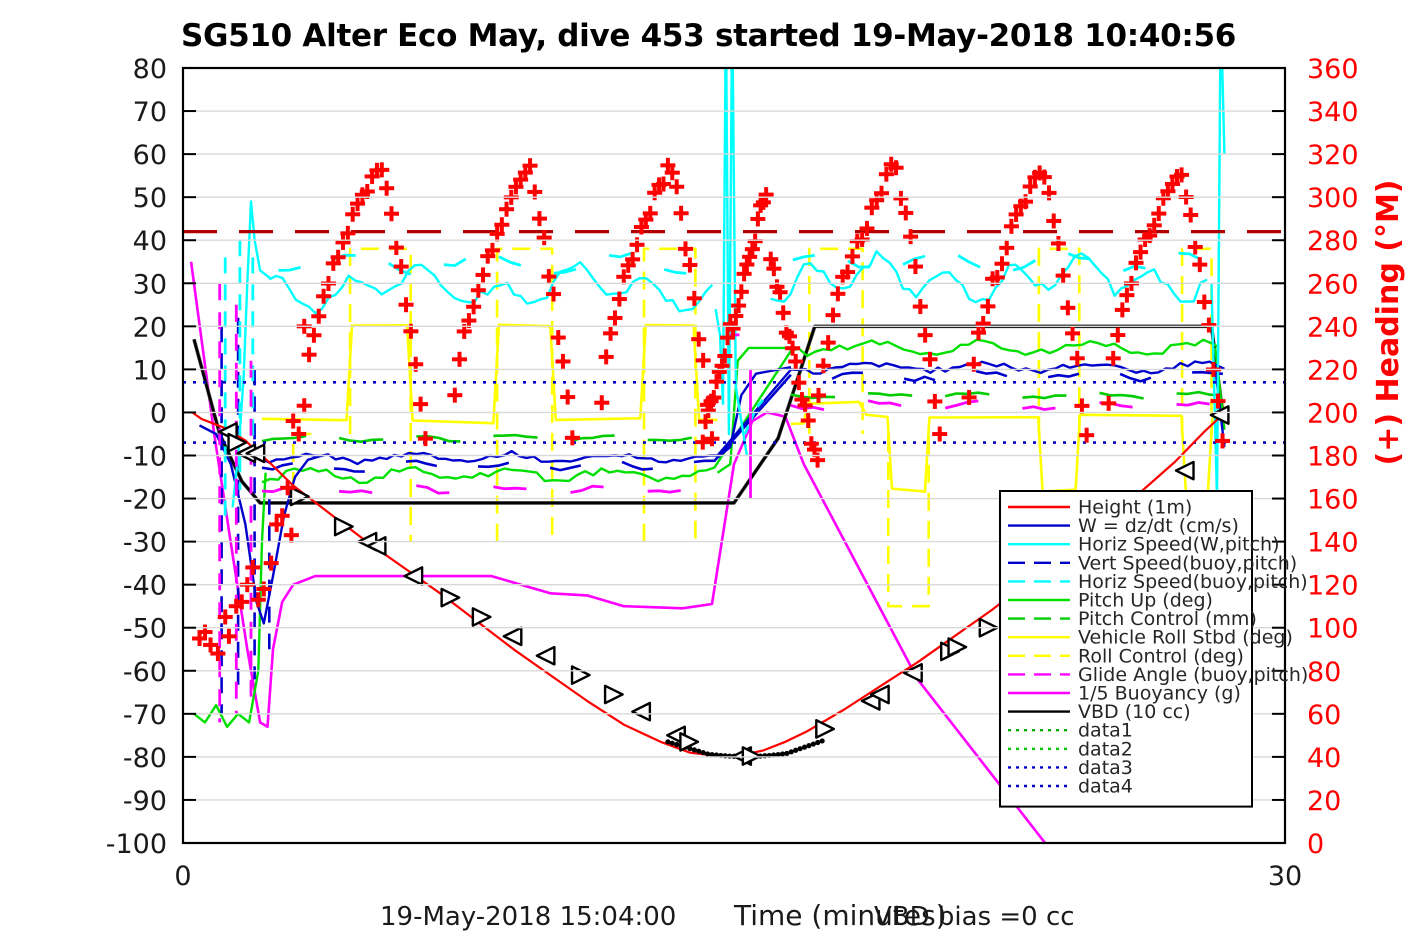  What do you see at coordinates (145, 500) in the screenshot?
I see `ytick-label-left: -20` at bounding box center [145, 500].